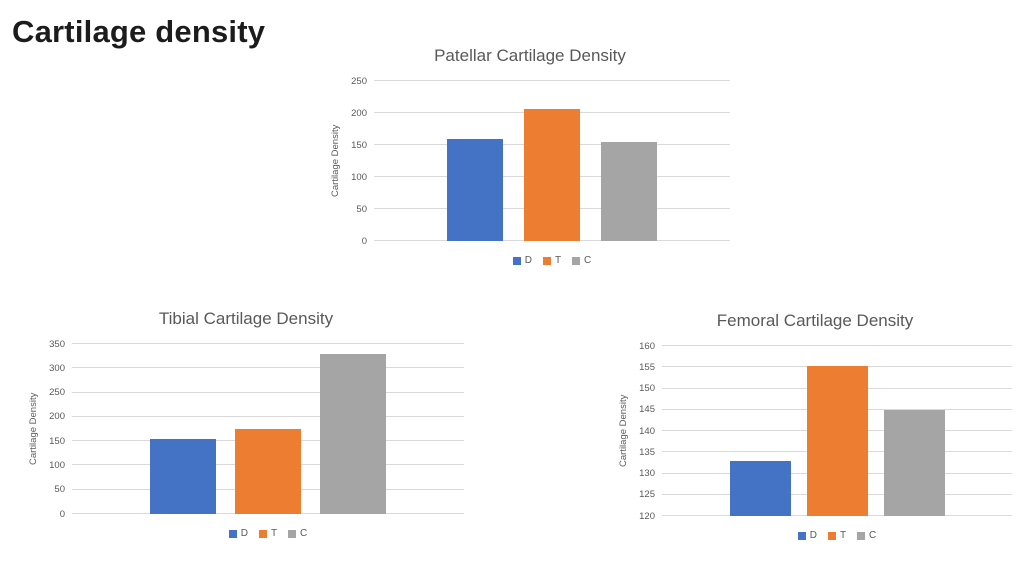 This screenshot has width=1024, height=576. I want to click on y-tick-label: 140, so click(647, 431).